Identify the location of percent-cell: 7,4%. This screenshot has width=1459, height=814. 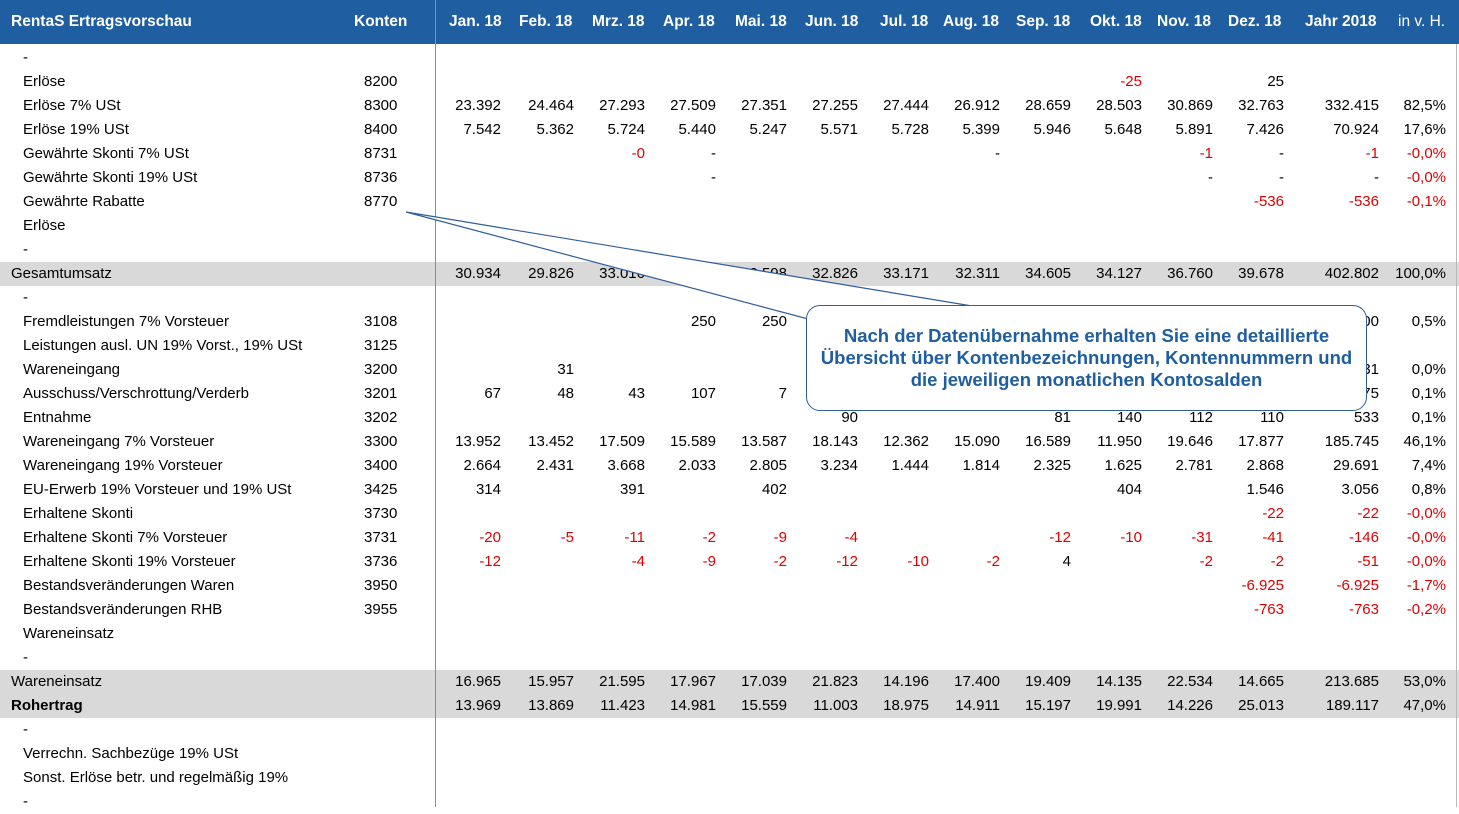
(1428, 465).